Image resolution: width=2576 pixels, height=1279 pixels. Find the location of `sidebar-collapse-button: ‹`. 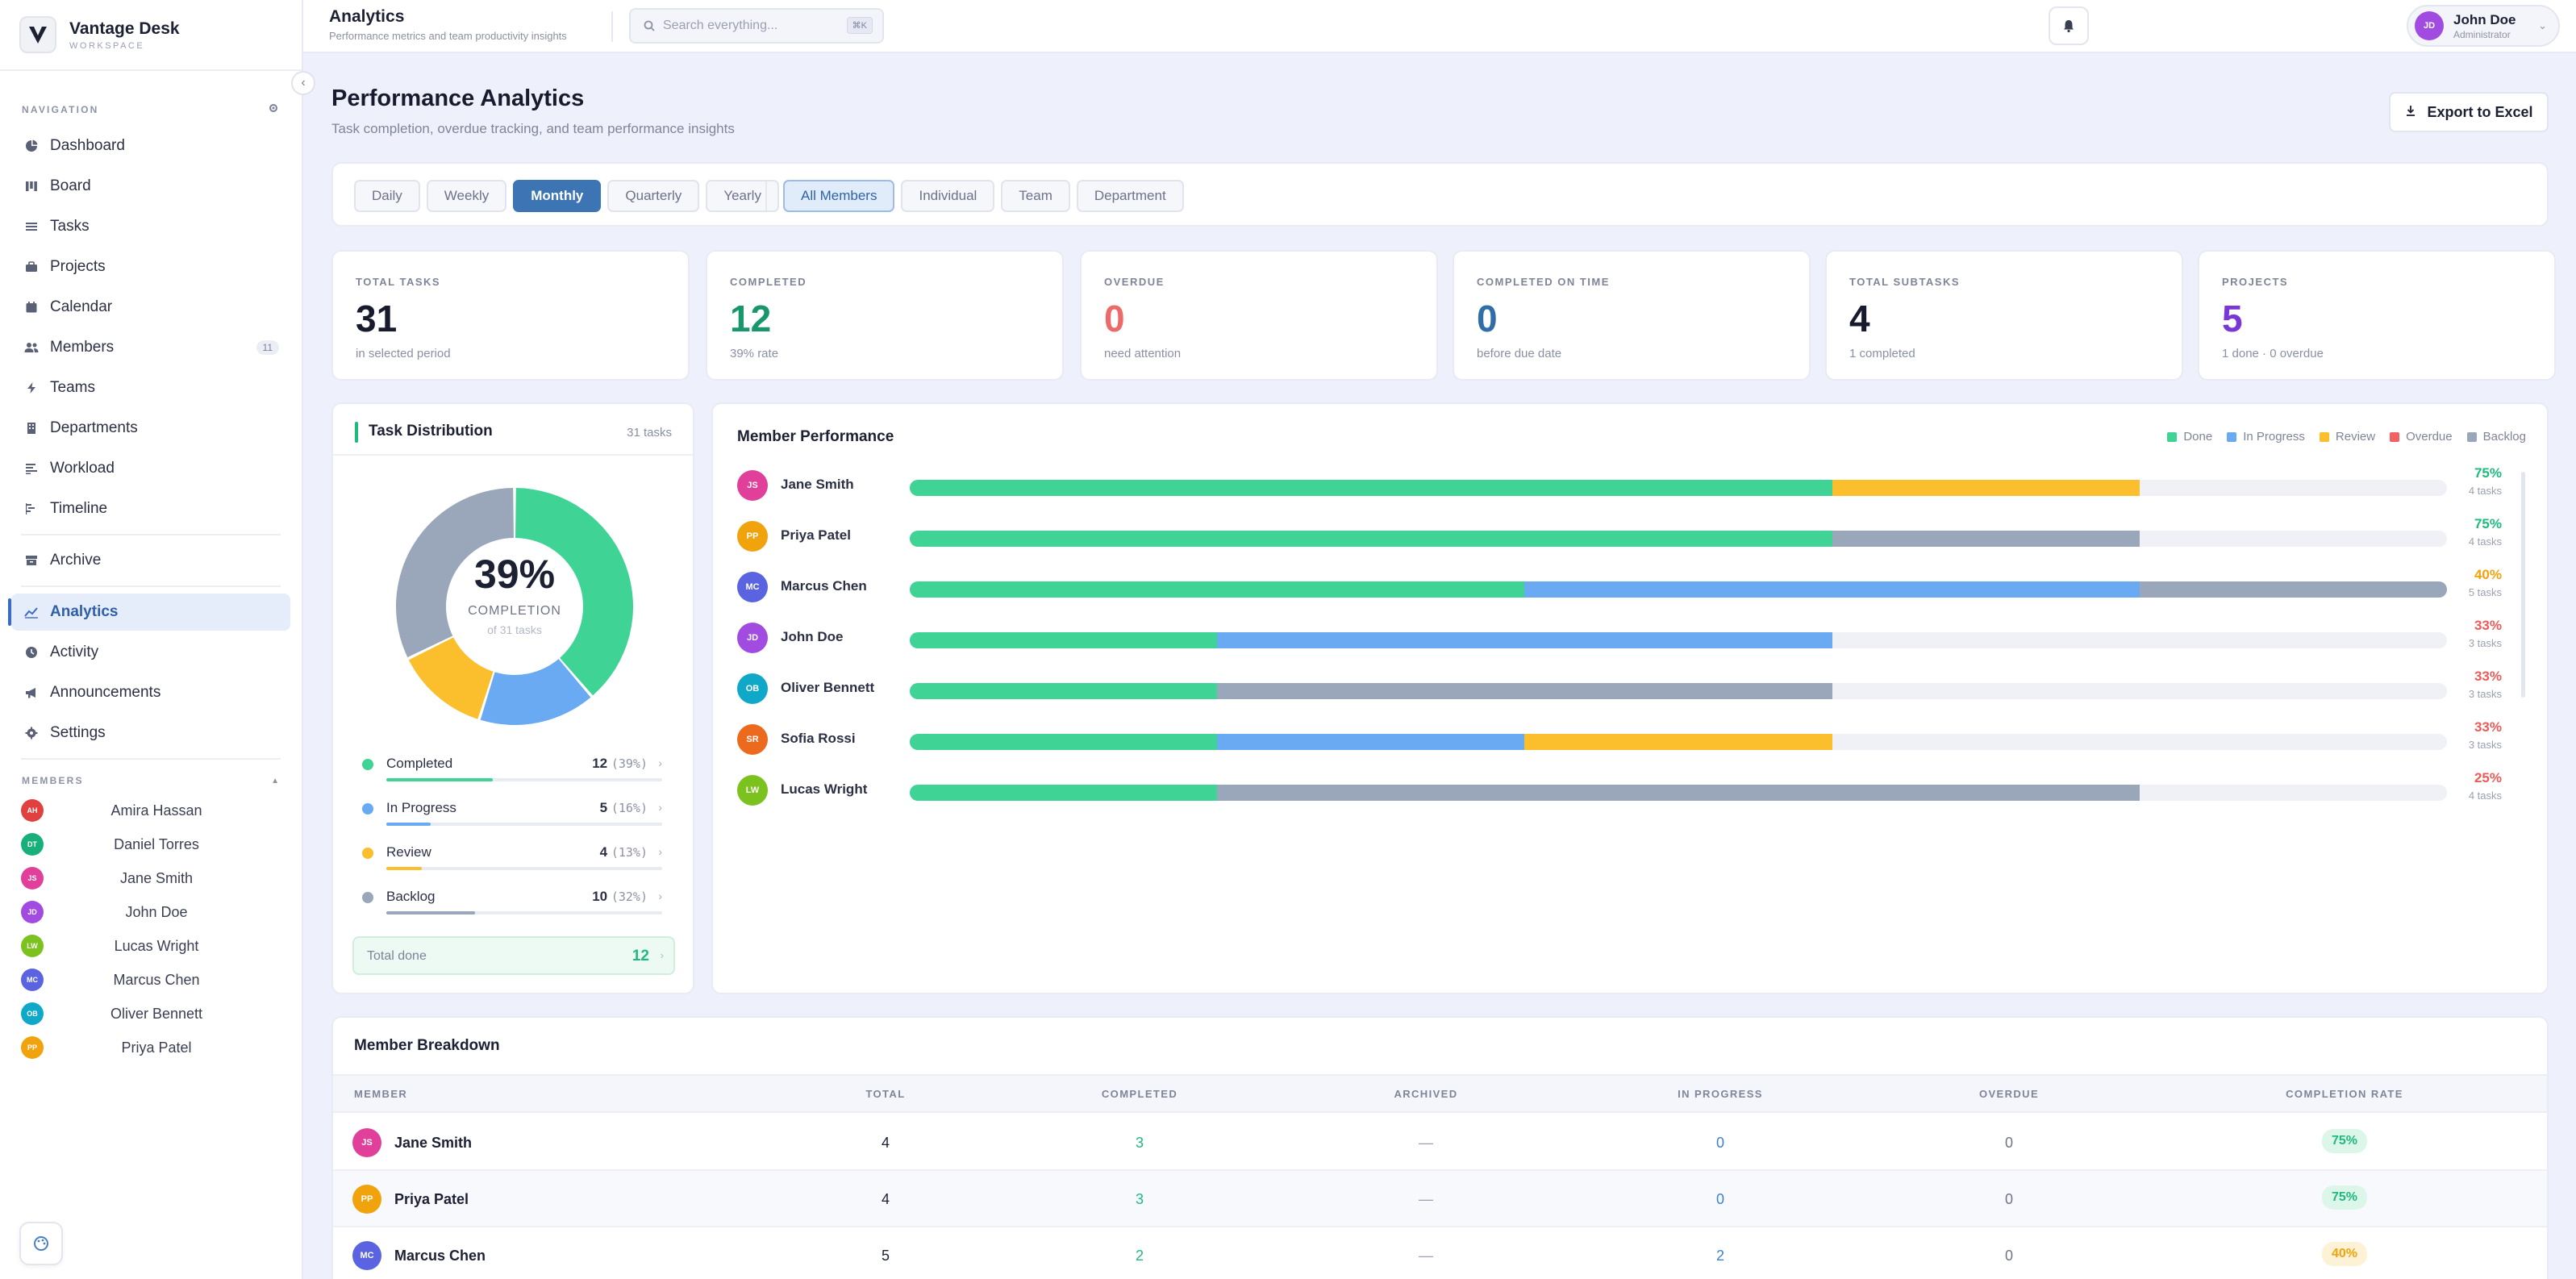

sidebar-collapse-button: ‹ is located at coordinates (303, 83).